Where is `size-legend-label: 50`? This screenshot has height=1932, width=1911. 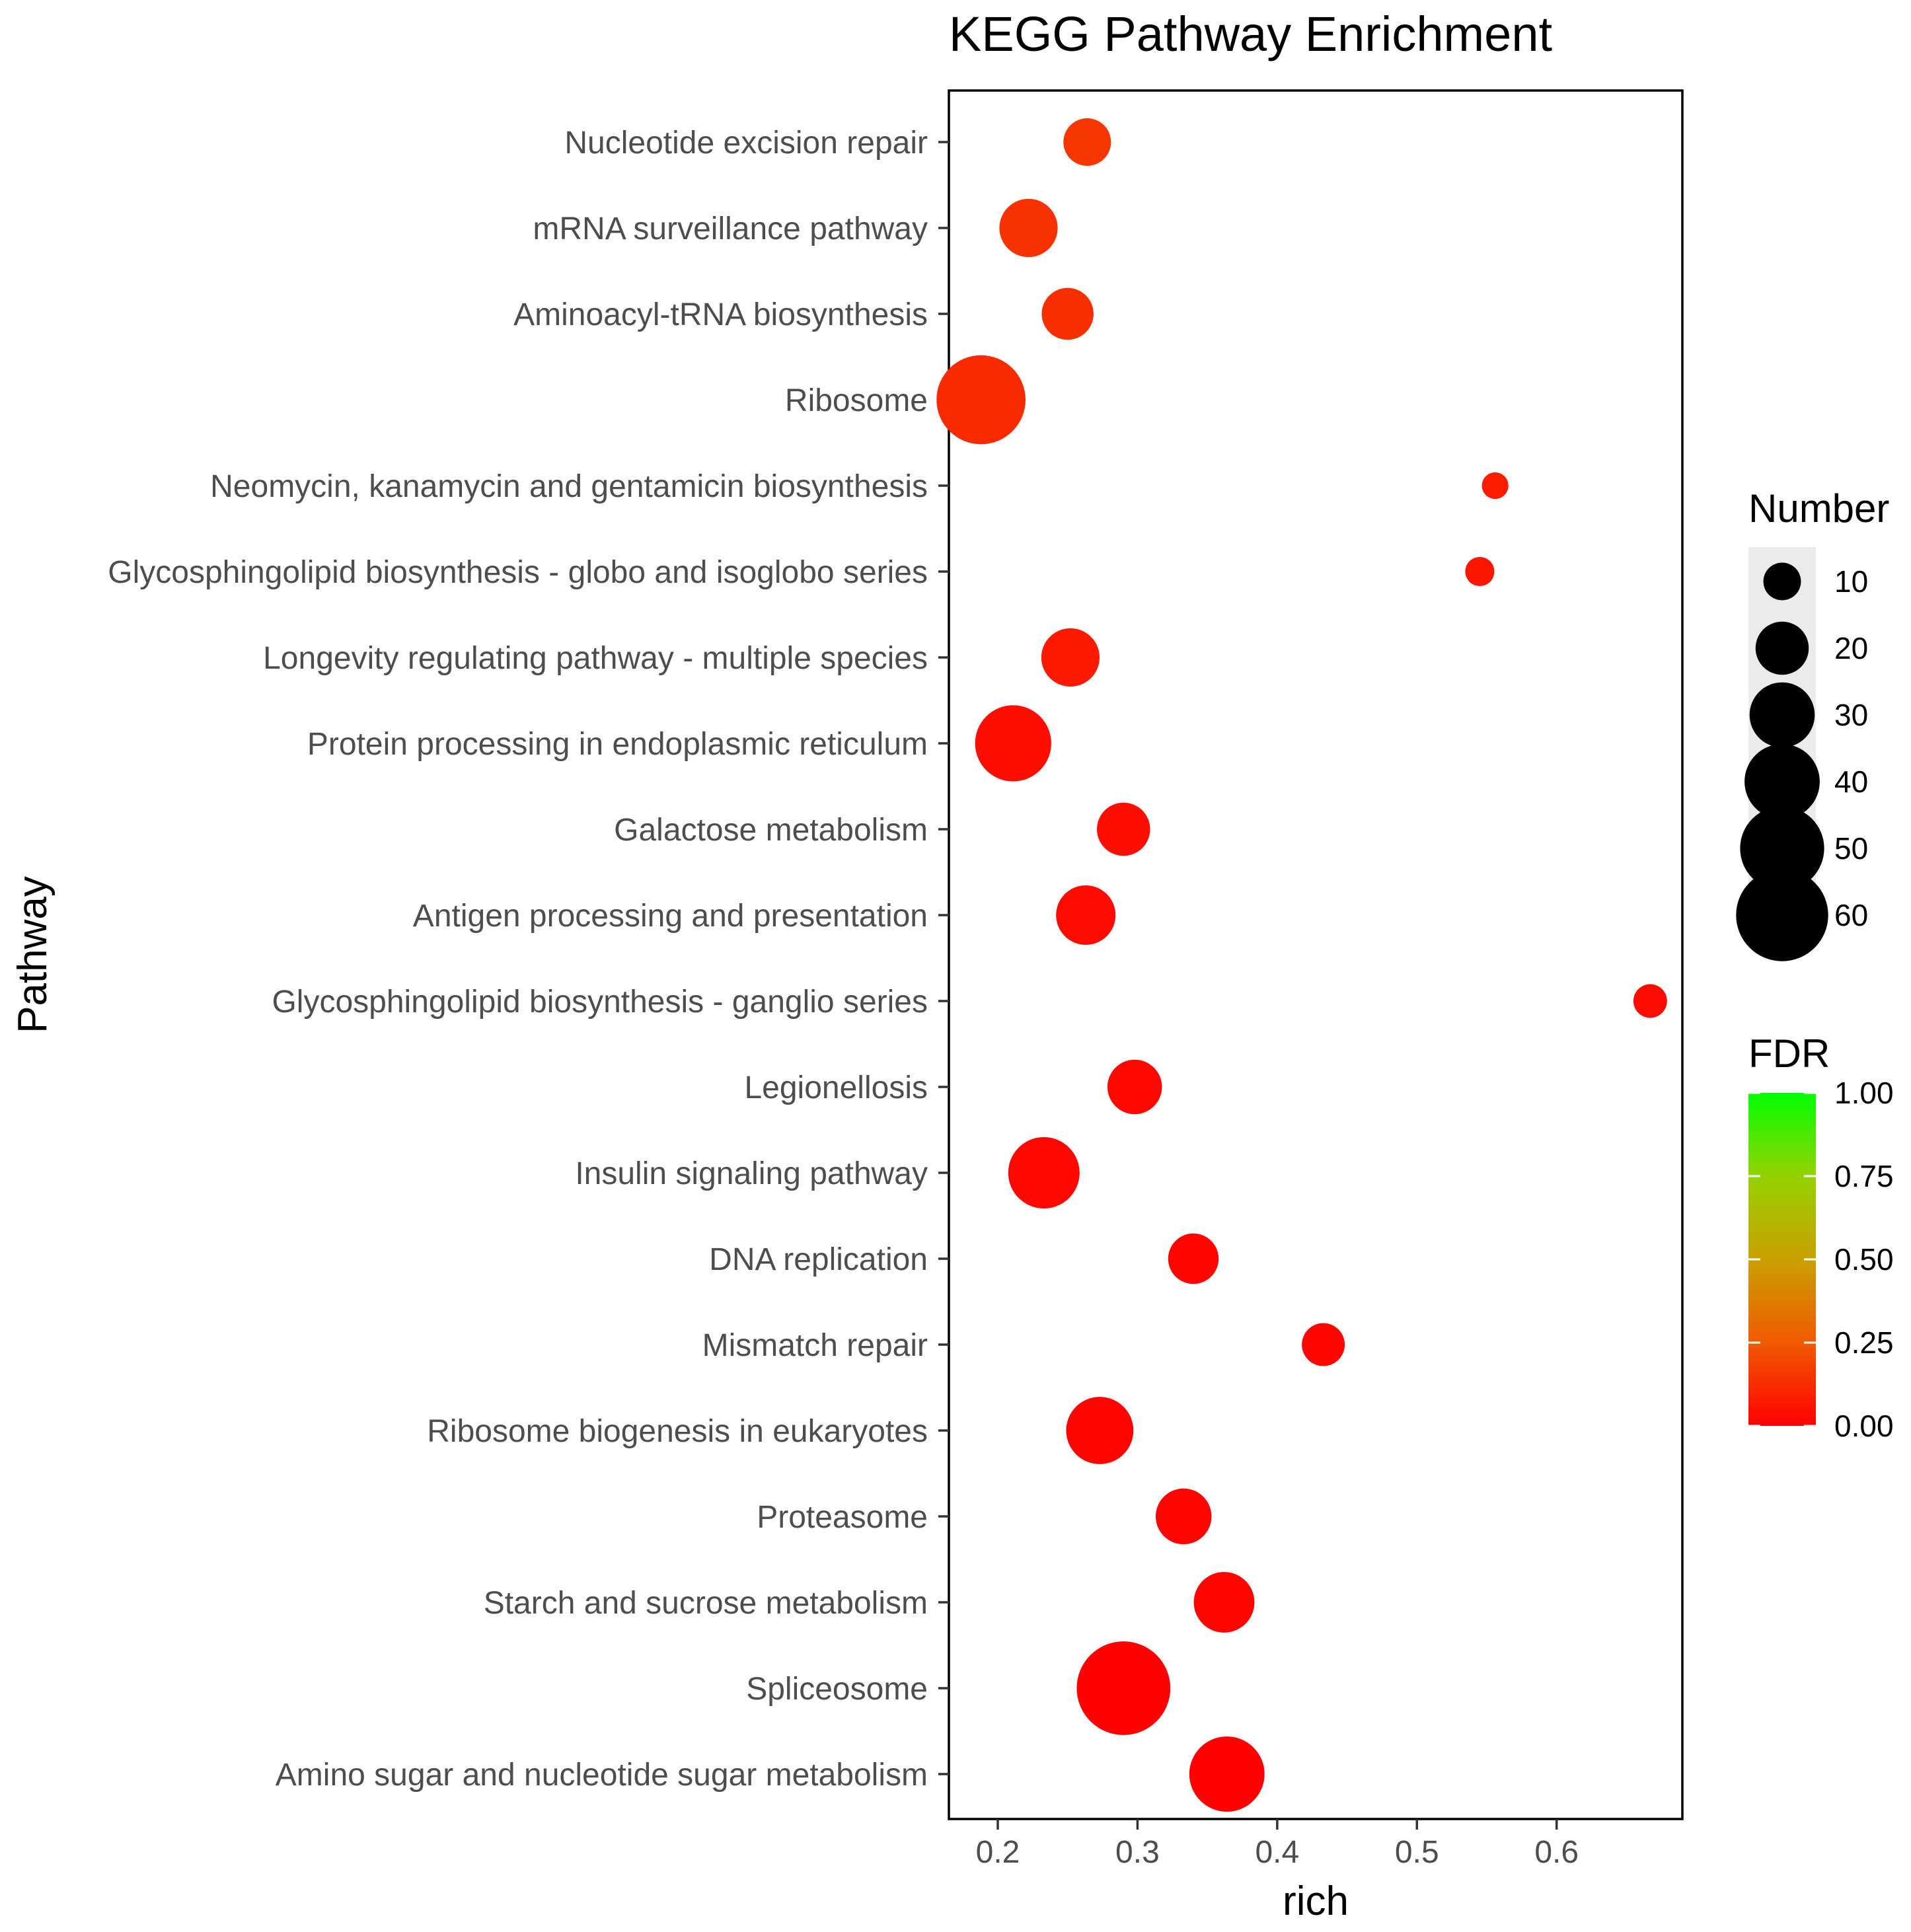 size-legend-label: 50 is located at coordinates (1851, 848).